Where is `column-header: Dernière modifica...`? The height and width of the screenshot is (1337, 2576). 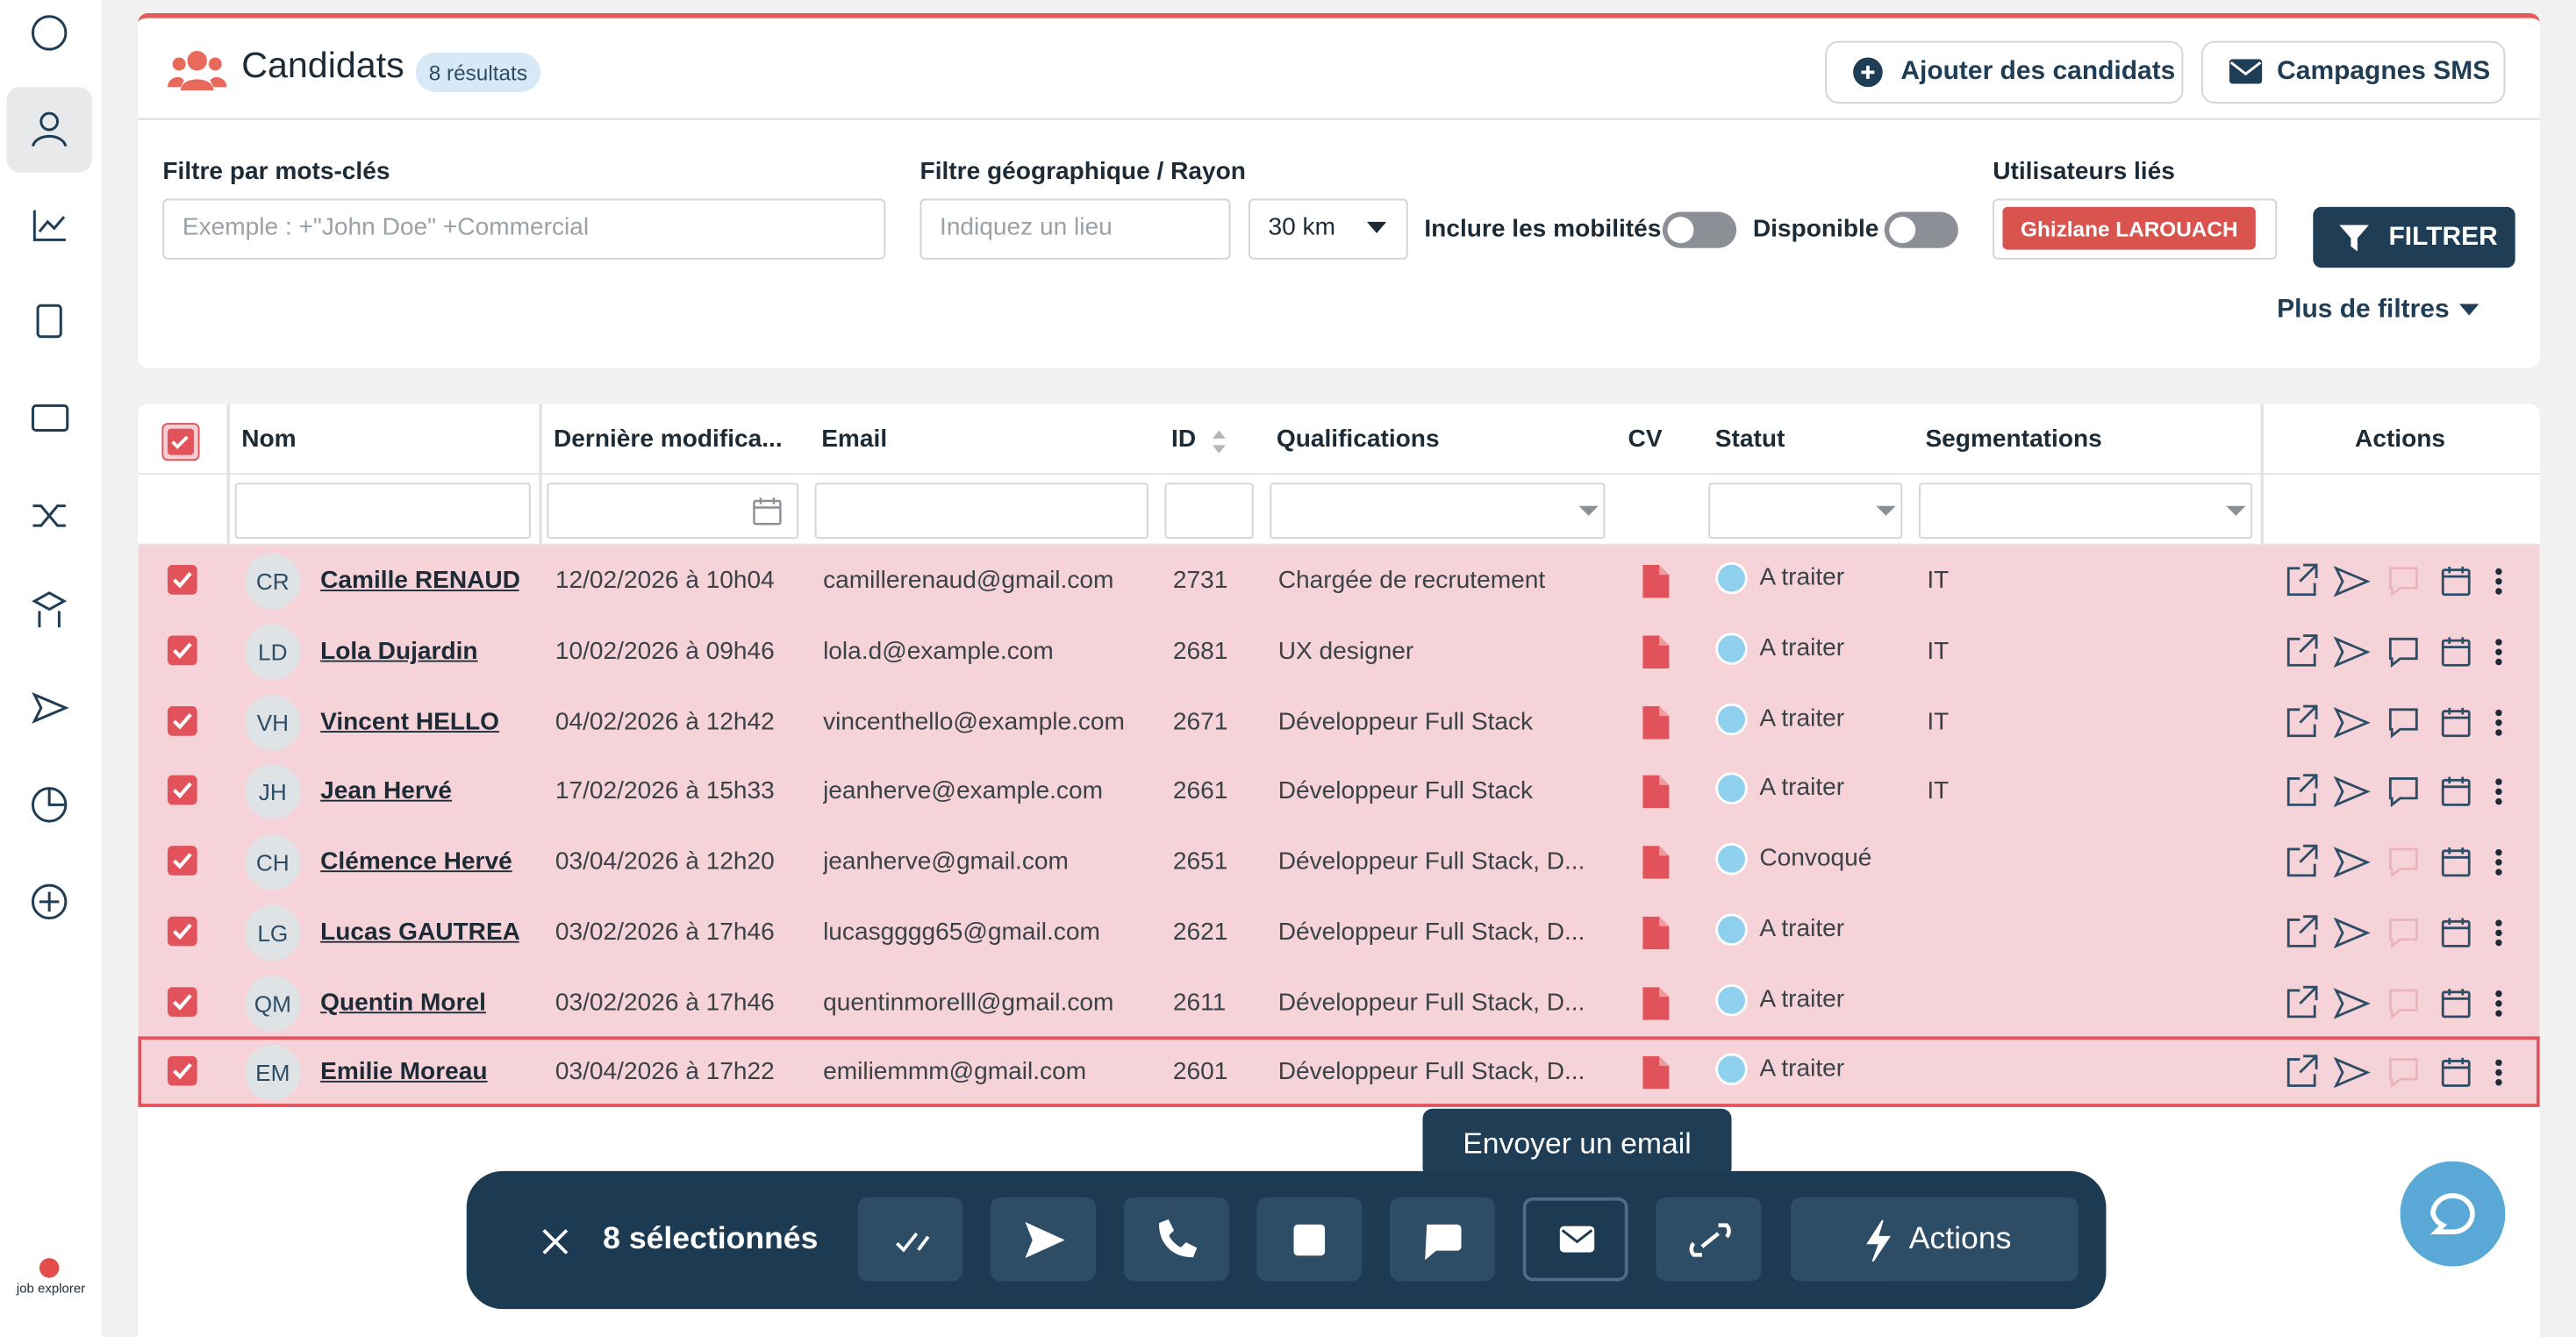
column-header: Dernière modifica... is located at coordinates (668, 440).